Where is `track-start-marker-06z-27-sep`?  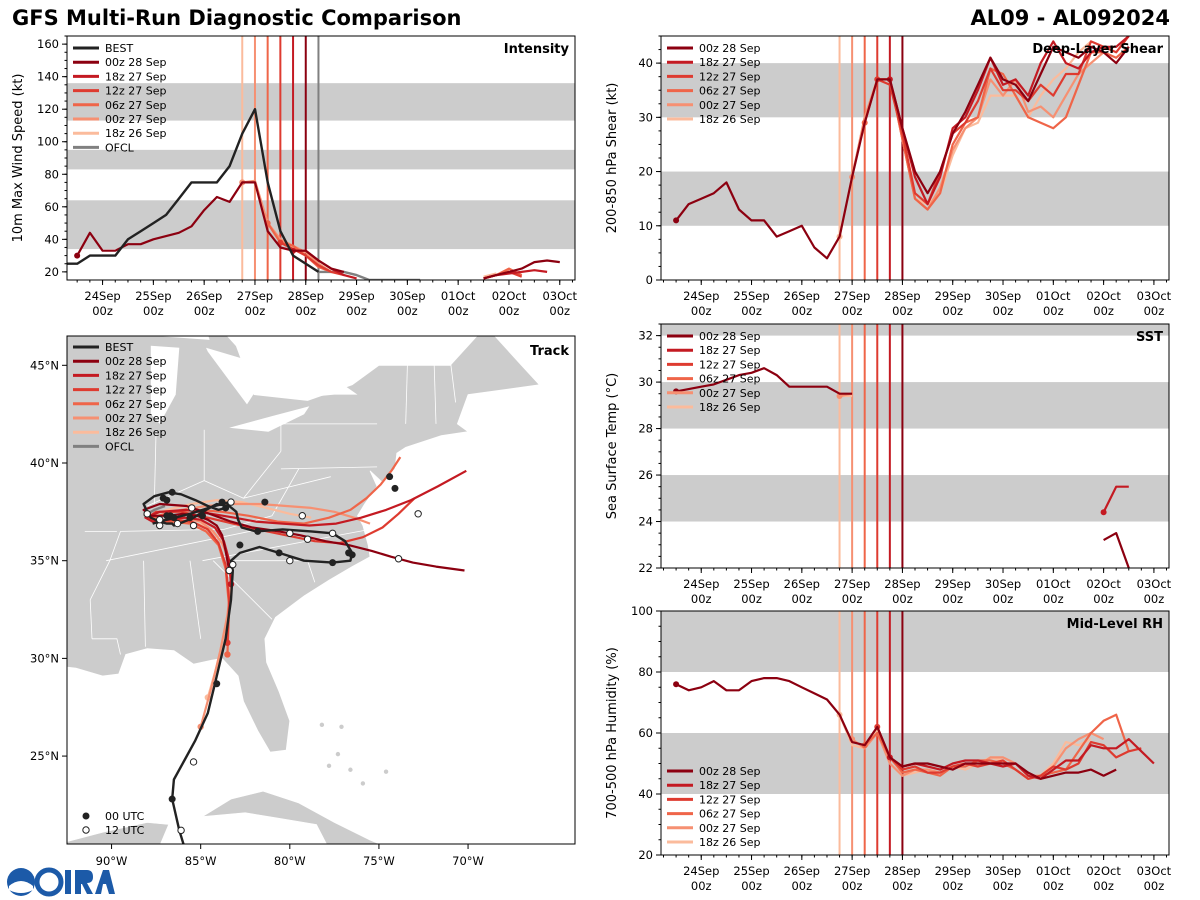 track-start-marker-06z-27-sep is located at coordinates (227, 654).